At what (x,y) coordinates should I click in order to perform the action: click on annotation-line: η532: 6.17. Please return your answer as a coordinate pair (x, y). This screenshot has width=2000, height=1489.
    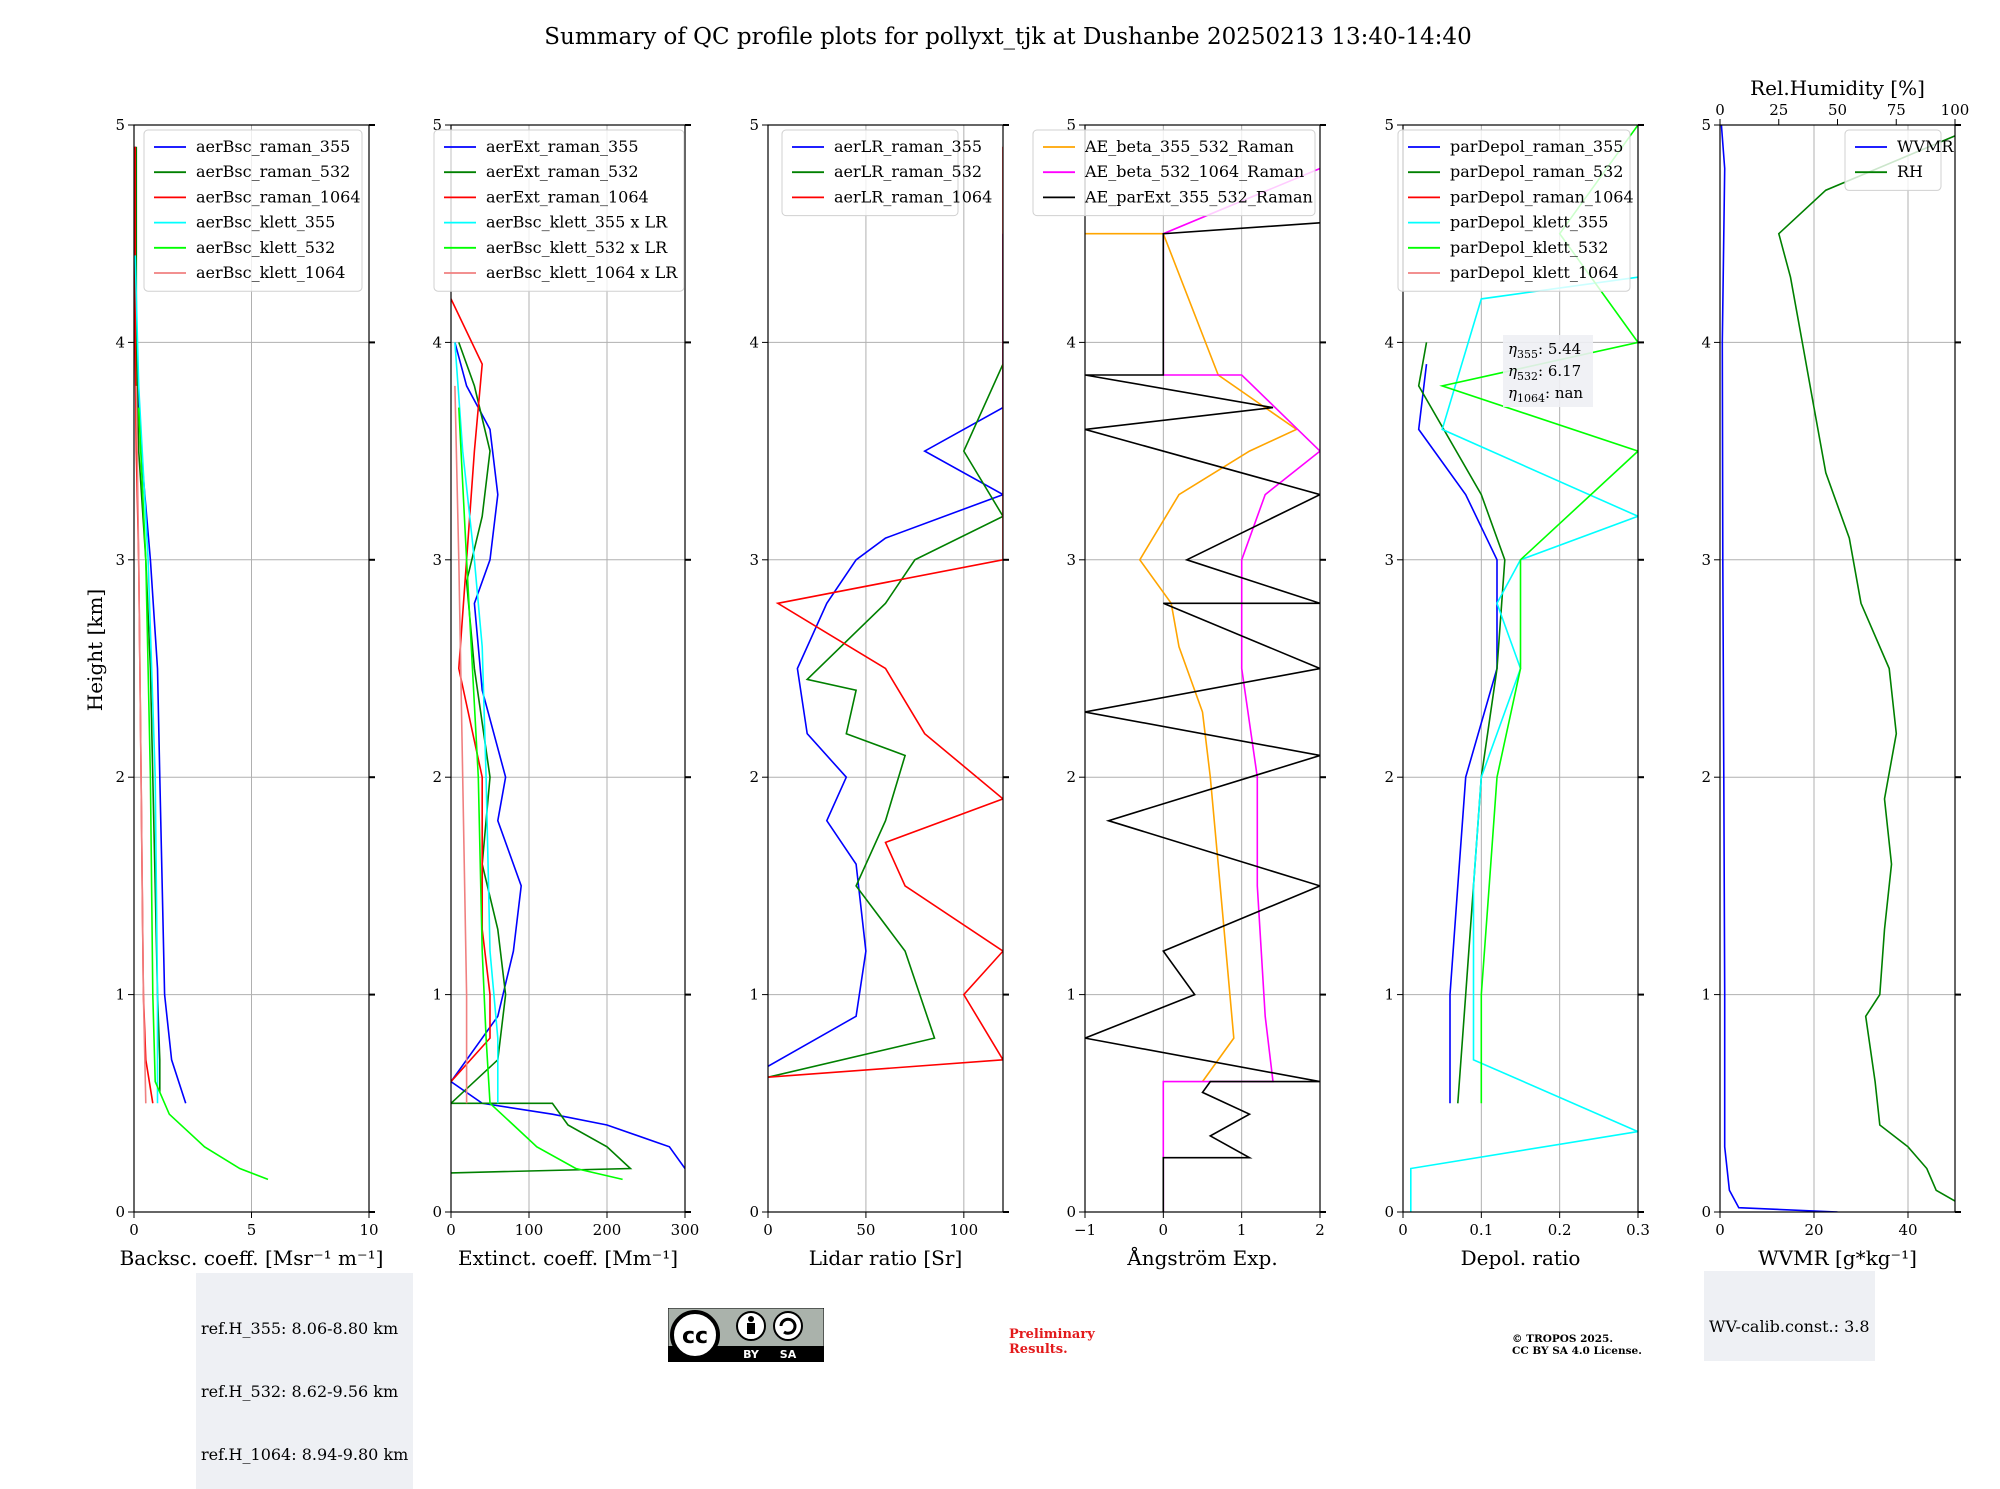
    Looking at the image, I should click on (1544, 372).